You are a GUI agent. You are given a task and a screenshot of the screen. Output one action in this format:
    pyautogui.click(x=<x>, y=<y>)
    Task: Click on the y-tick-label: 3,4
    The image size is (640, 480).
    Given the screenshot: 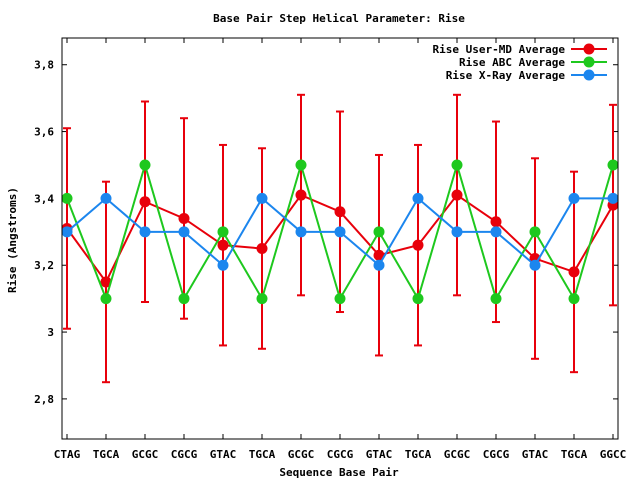 What is the action you would take?
    pyautogui.click(x=44, y=198)
    